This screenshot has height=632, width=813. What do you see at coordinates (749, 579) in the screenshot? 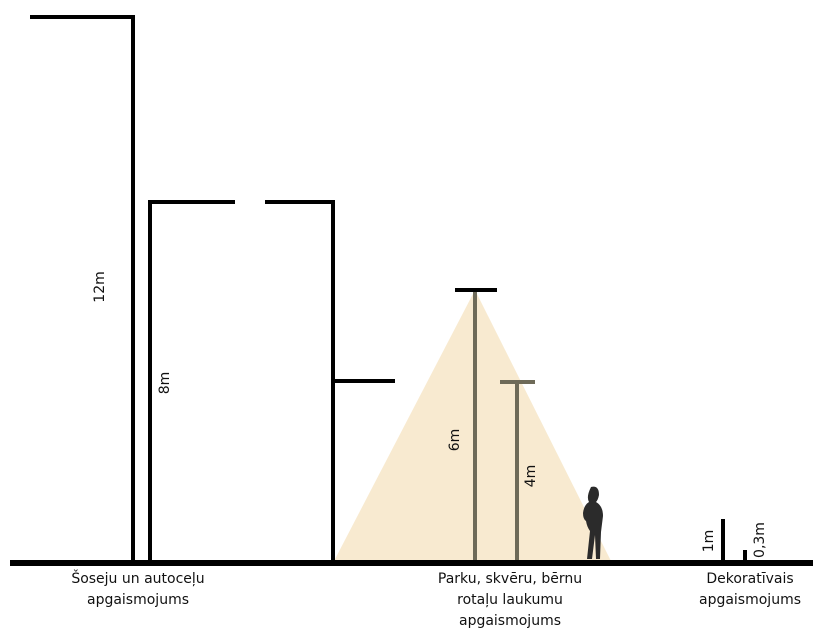
I see `caption: Dekoratīvais` at bounding box center [749, 579].